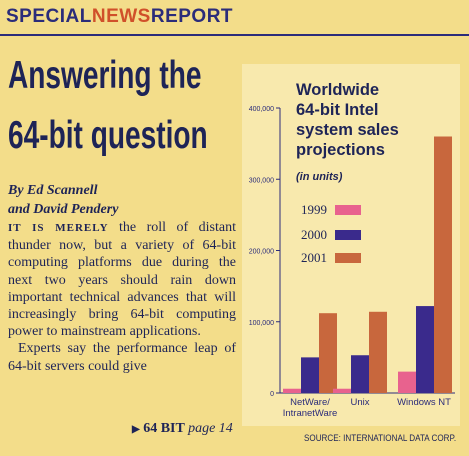 This screenshot has height=456, width=469. Describe the element at coordinates (310, 402) in the screenshot. I see `x-tick-label: NetWare/` at that location.